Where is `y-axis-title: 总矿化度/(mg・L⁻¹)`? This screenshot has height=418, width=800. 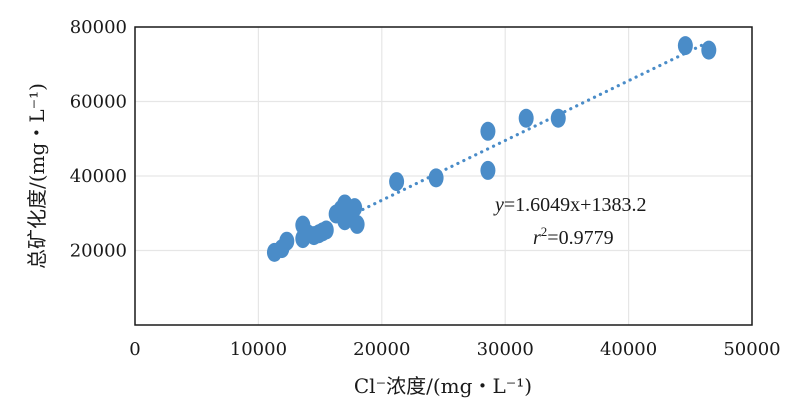 y-axis-title: 总矿化度/(mg・L⁻¹) is located at coordinates (37, 176).